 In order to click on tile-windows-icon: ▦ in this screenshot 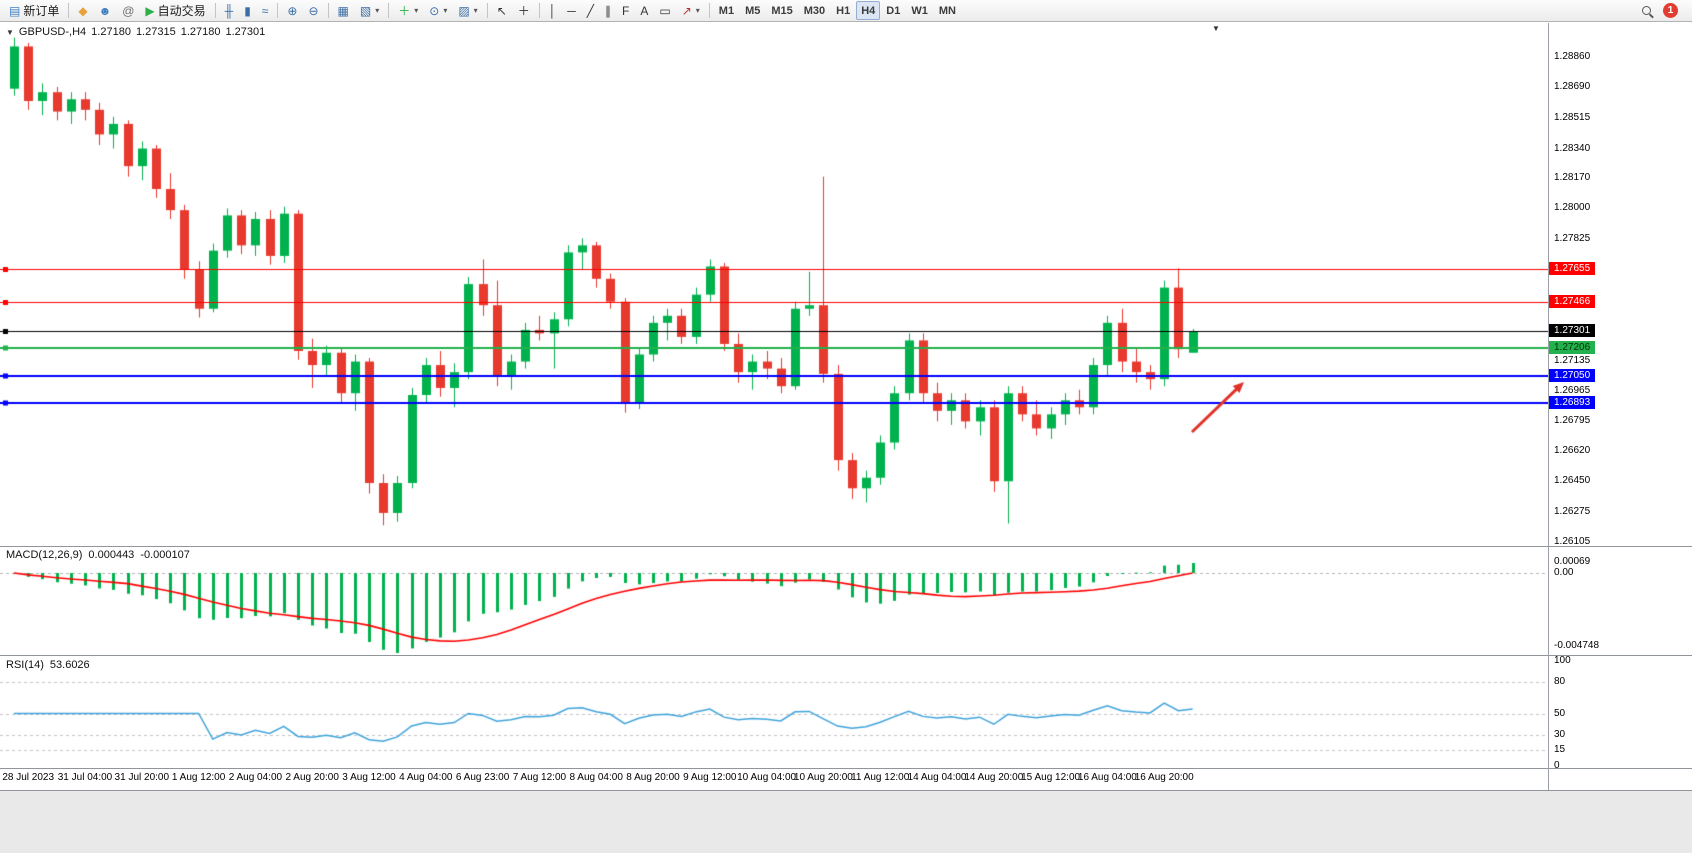, I will do `click(343, 10)`.